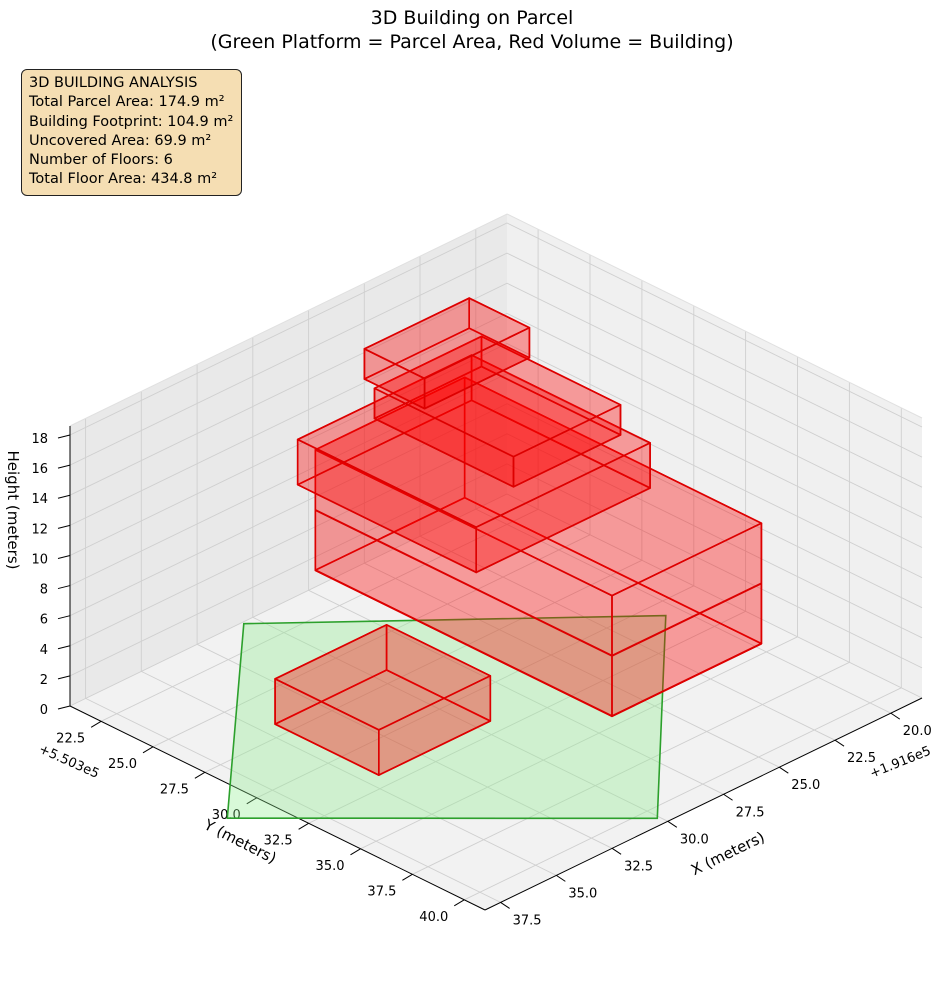 The image size is (944, 992). What do you see at coordinates (805, 785) in the screenshot?
I see `x-tick-label: 25.0` at bounding box center [805, 785].